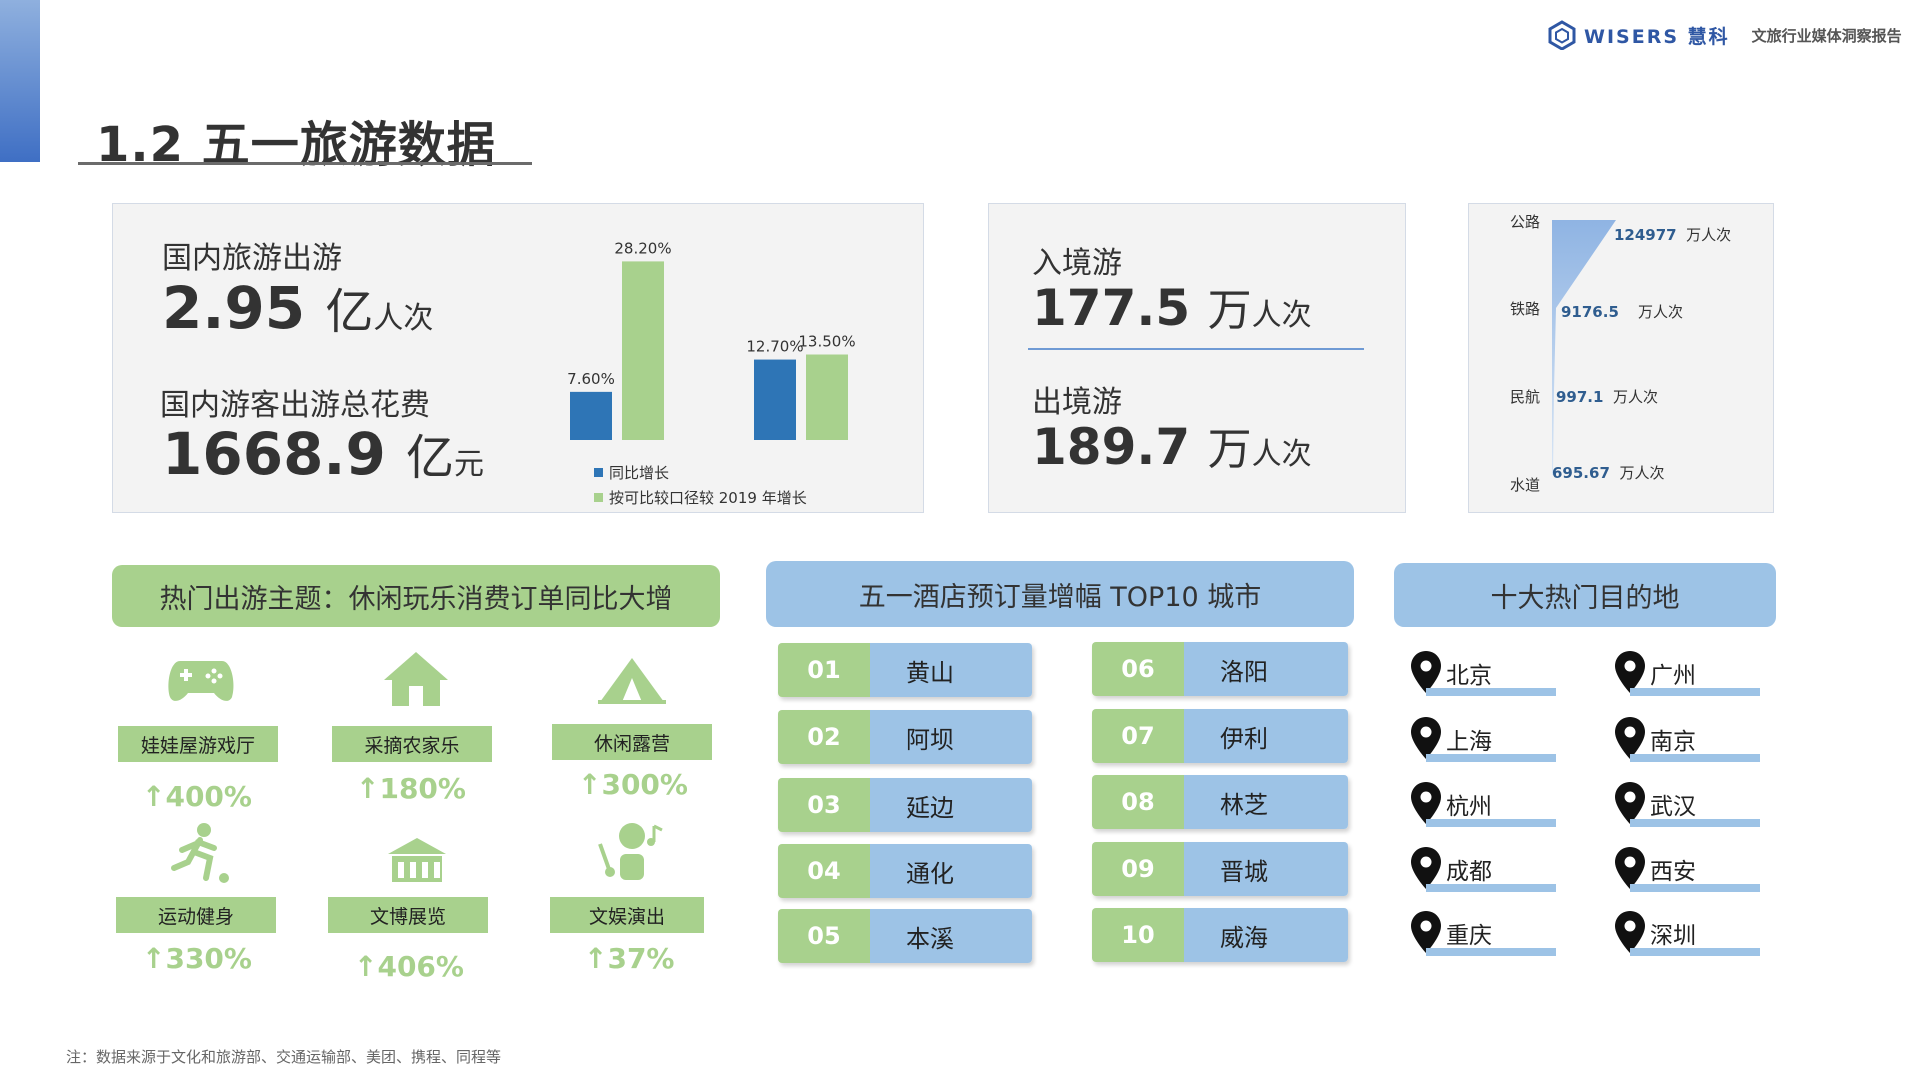  What do you see at coordinates (1138, 935) in the screenshot?
I see `rank-number: 10` at bounding box center [1138, 935].